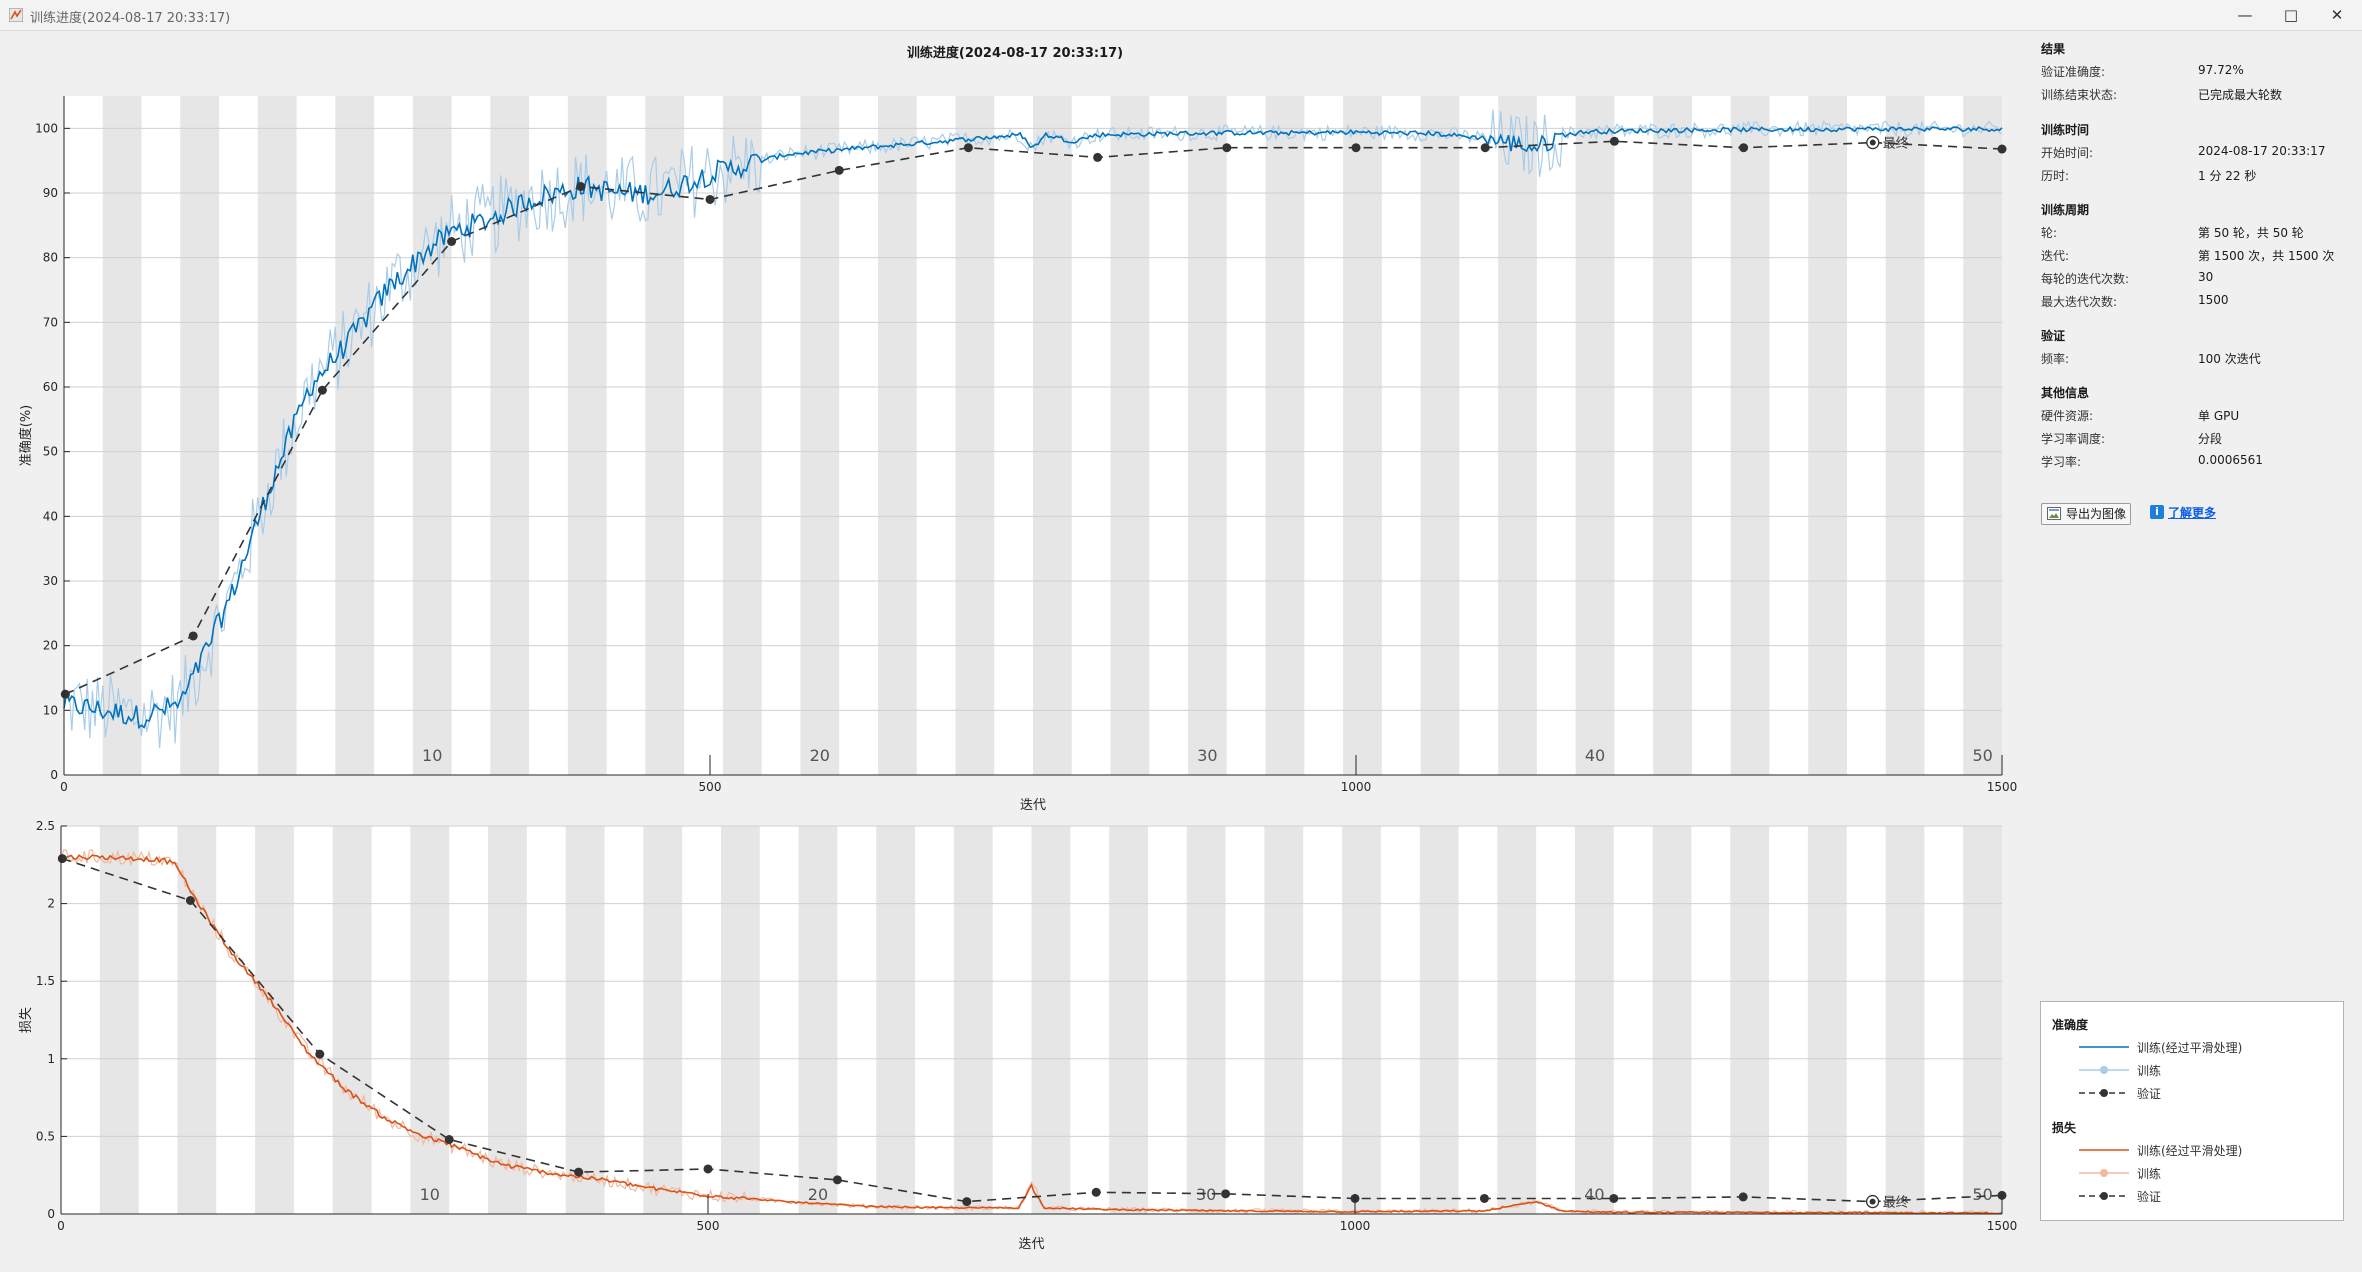 The width and height of the screenshot is (2362, 1272). I want to click on legend-loss-train-swatch, so click(2104, 1173).